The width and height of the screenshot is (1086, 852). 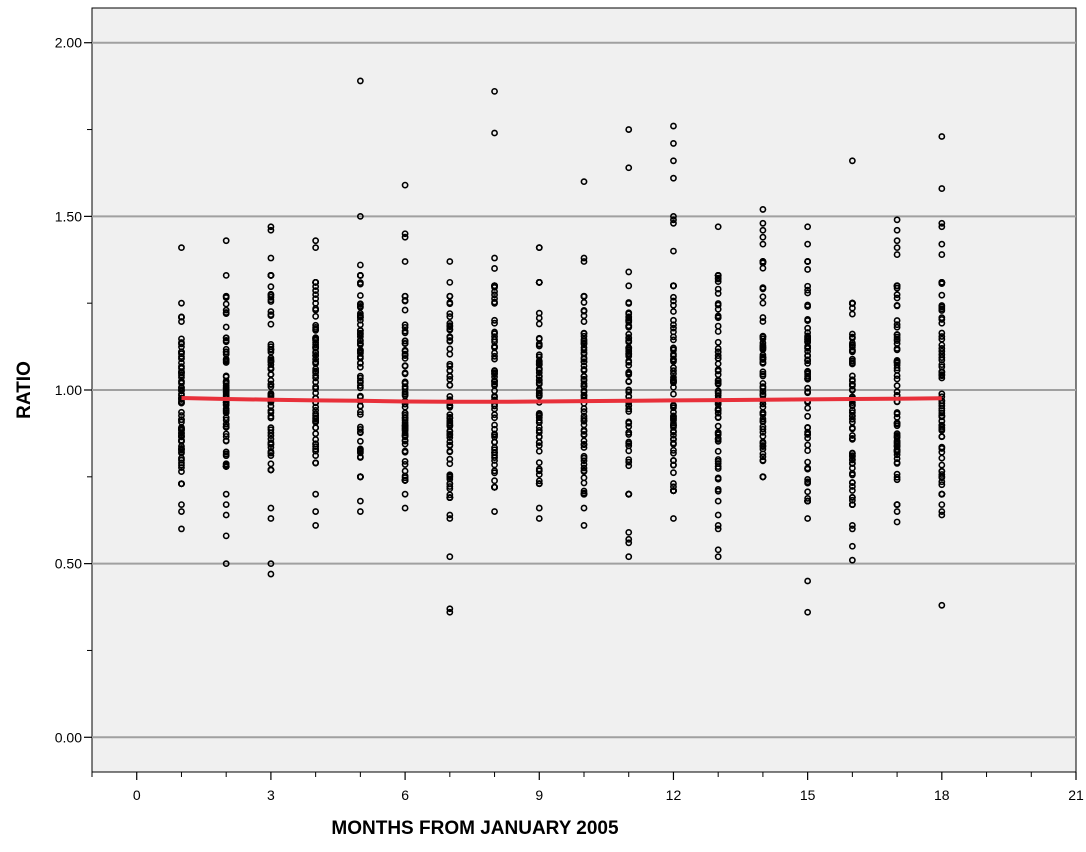 I want to click on x-tick-label: 6, so click(x=405, y=795).